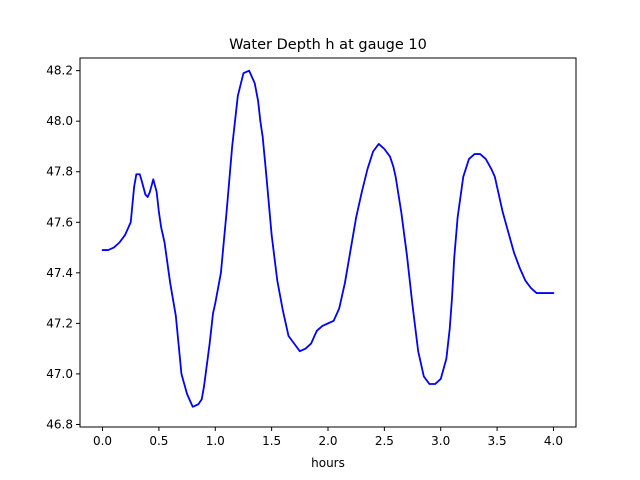 This screenshot has width=640, height=480. Describe the element at coordinates (102, 441) in the screenshot. I see `x-tick-label: 0.0` at that location.